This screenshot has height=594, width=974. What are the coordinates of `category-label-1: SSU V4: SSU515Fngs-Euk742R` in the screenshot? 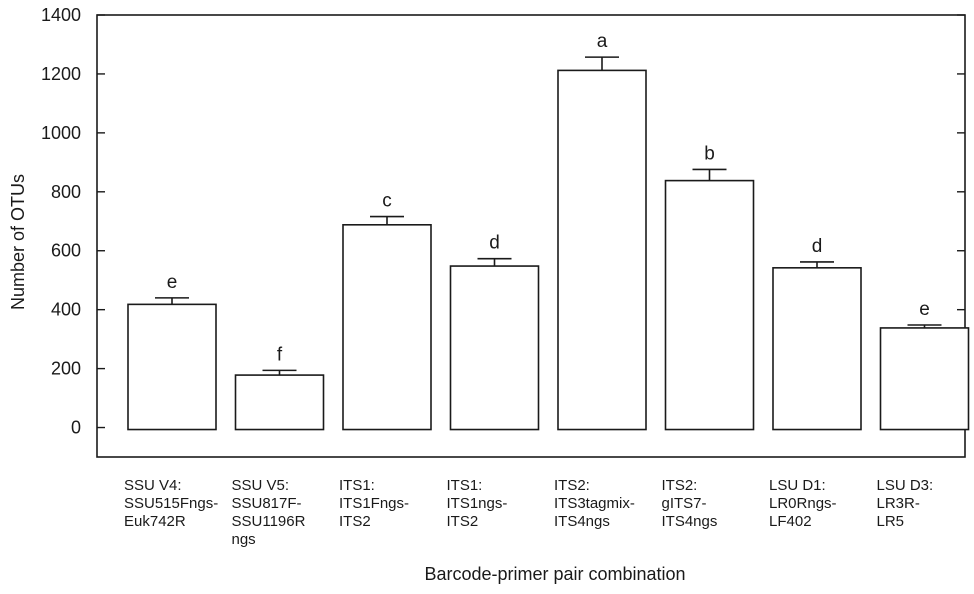 It's located at (171, 503).